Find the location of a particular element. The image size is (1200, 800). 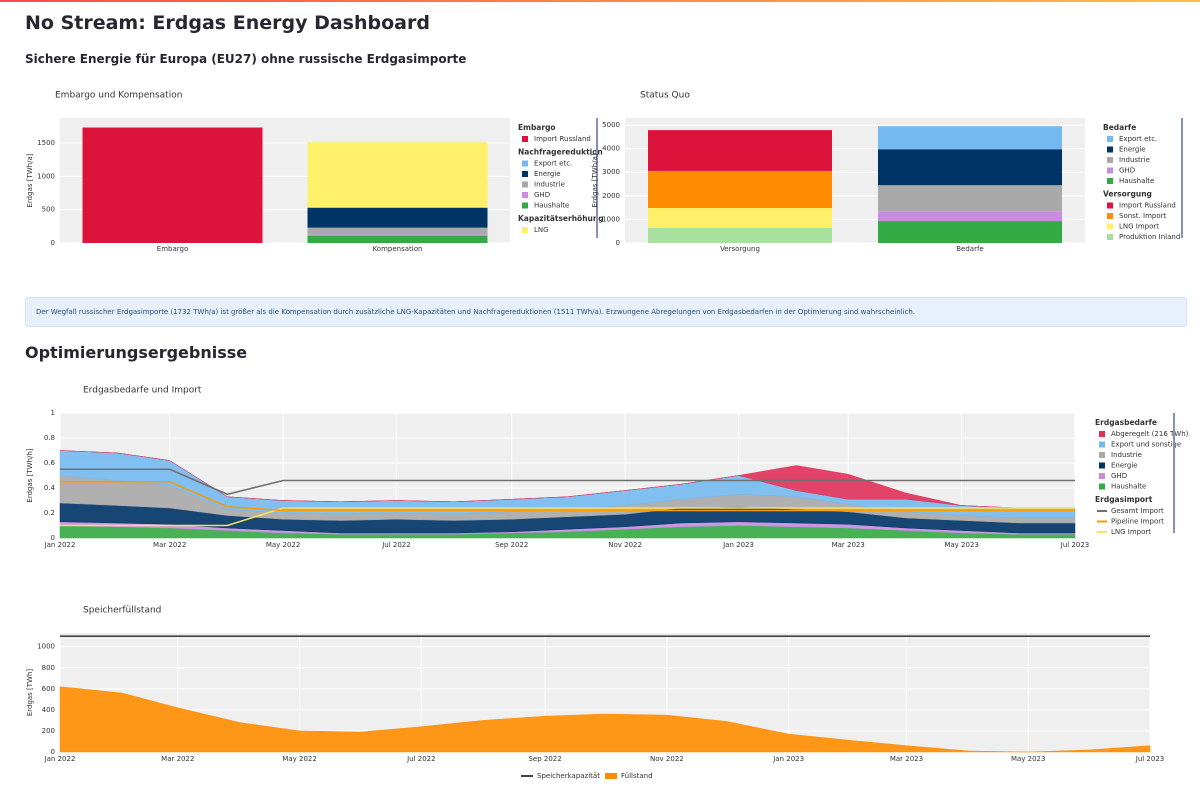

section-heading: Optimierungsergebnisse is located at coordinates (136, 352).